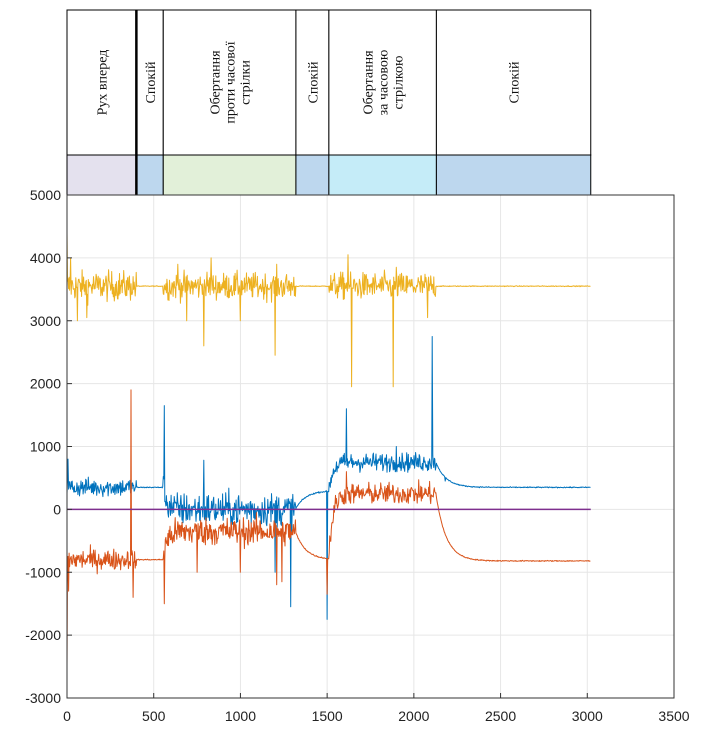 The width and height of the screenshot is (708, 734). I want to click on y-tick-label-5: 2000, so click(45, 384).